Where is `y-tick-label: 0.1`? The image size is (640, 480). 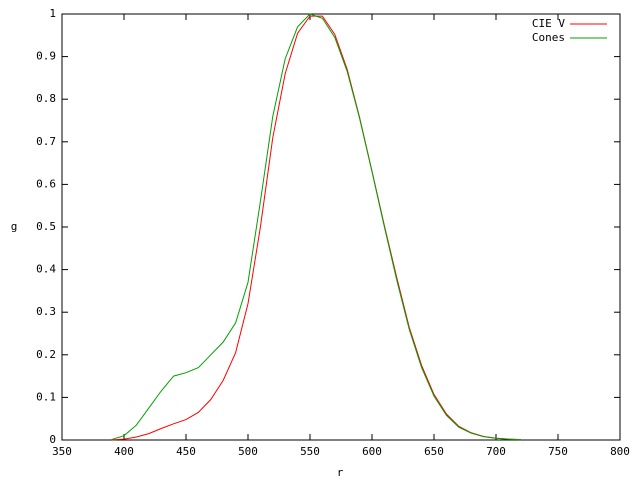
y-tick-label: 0.1 is located at coordinates (46, 396).